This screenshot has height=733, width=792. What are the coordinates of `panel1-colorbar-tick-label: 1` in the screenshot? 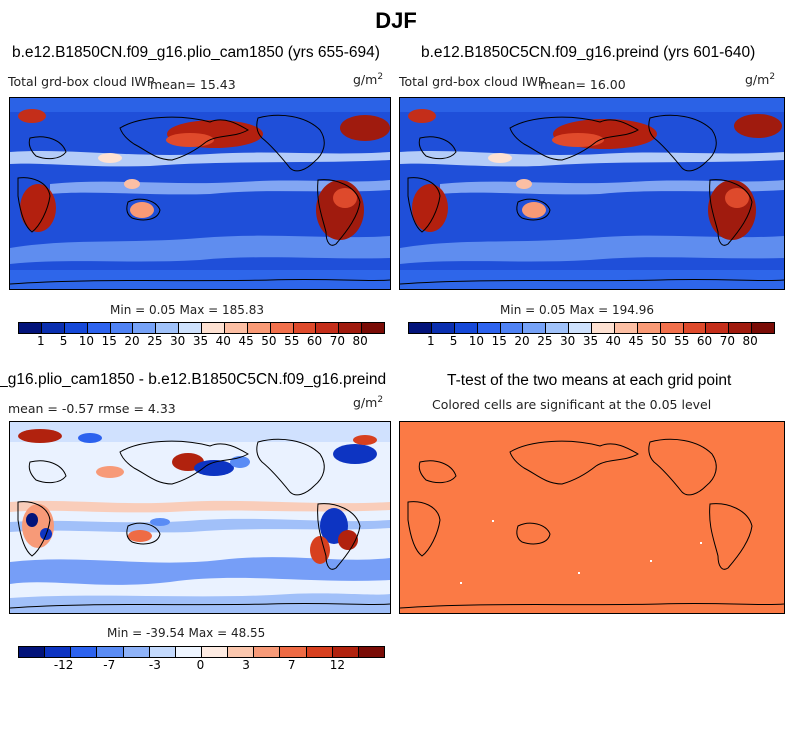 It's located at (40, 341).